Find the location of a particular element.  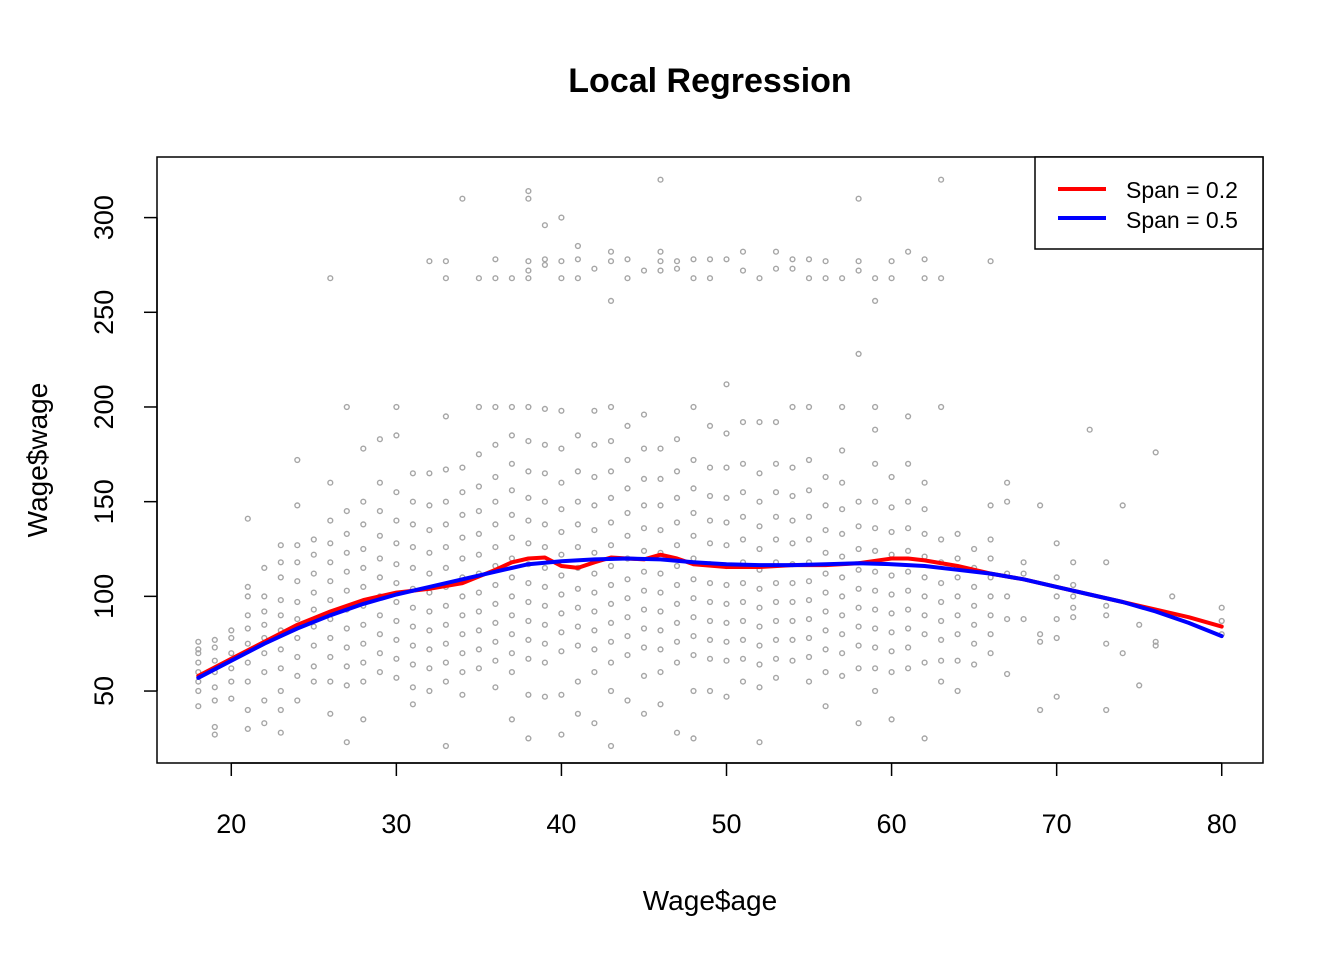

y-tick-label: 200 is located at coordinates (104, 406).